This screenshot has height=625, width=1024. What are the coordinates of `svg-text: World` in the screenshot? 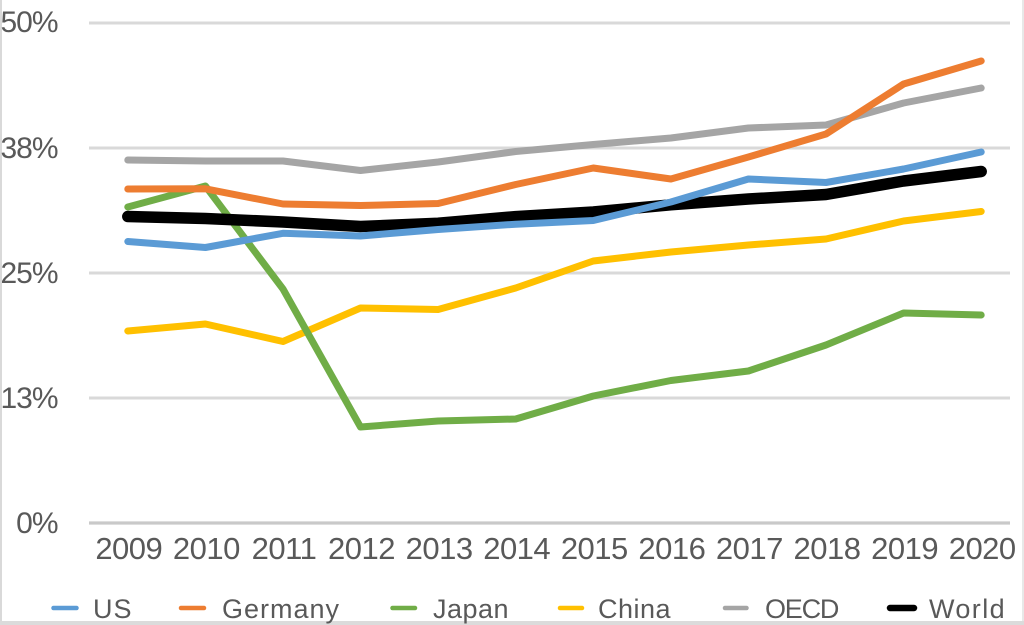 It's located at (967, 609).